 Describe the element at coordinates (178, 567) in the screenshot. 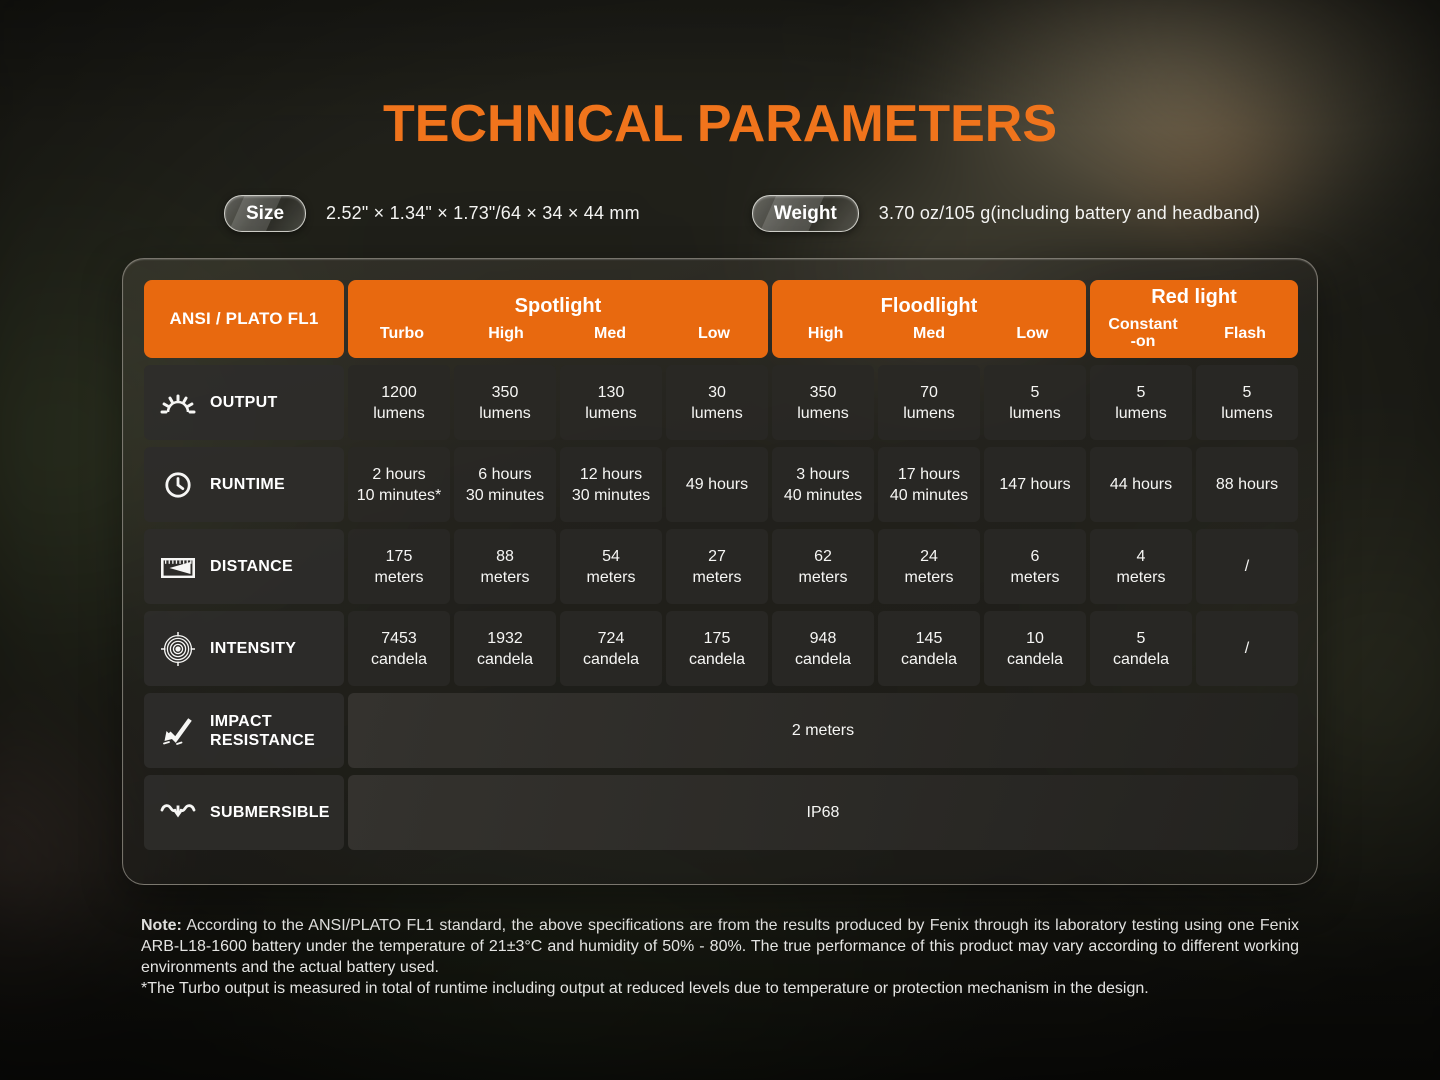

I see `beam-distance-icon` at that location.